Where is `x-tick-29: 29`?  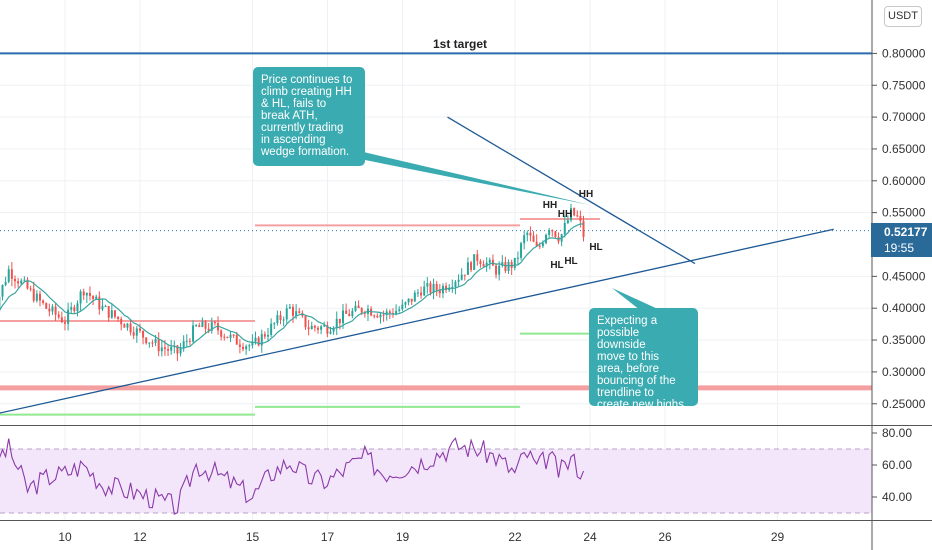 x-tick-29: 29 is located at coordinates (778, 537).